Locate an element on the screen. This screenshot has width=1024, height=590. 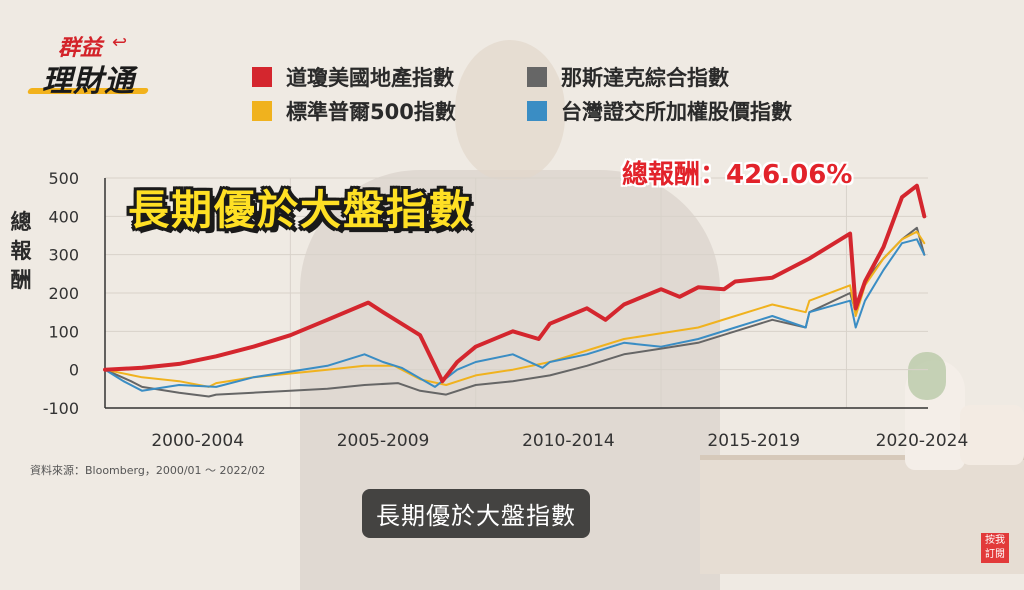
legend-swatch-taiex is located at coordinates (537, 111).